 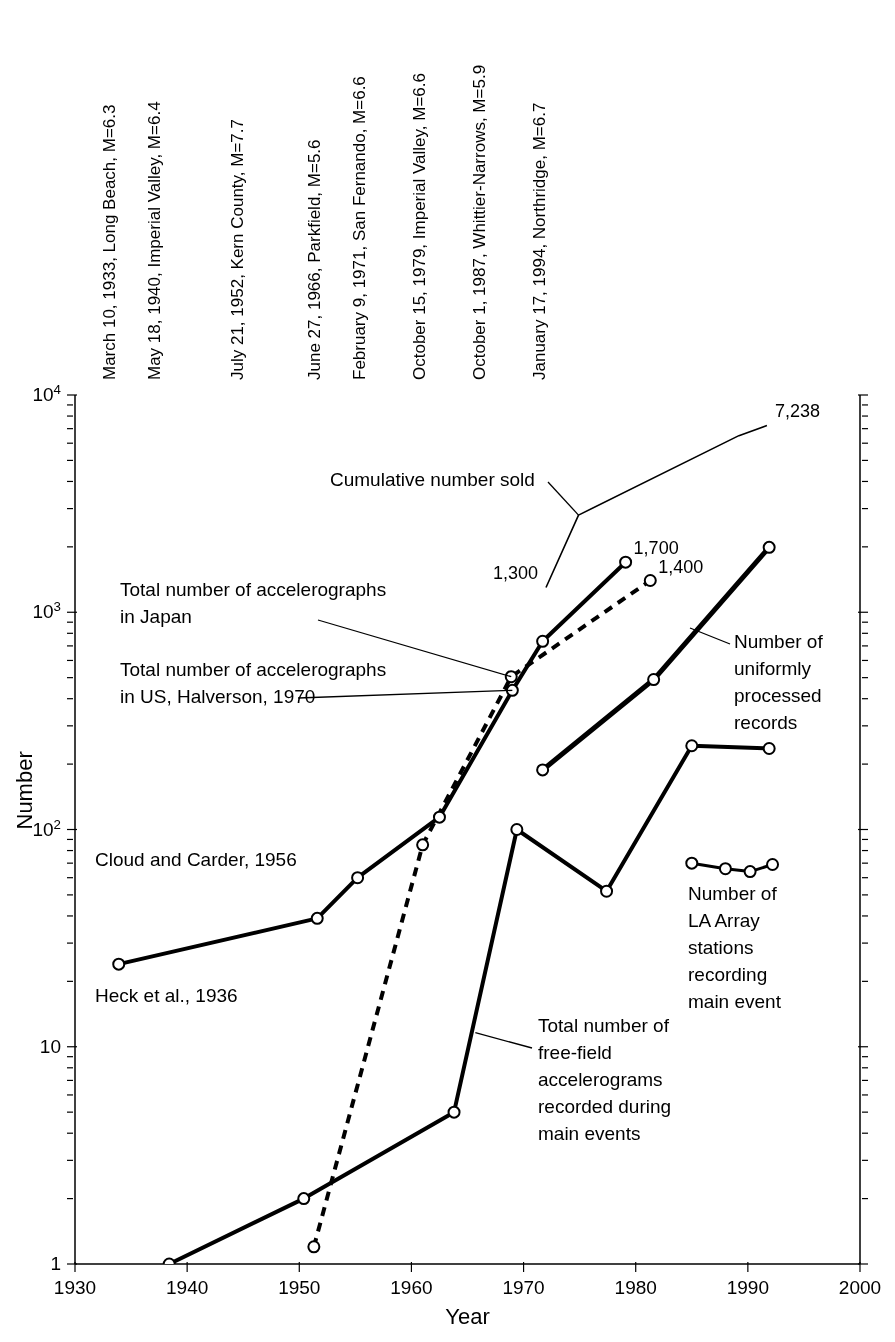 What do you see at coordinates (253, 603) in the screenshot?
I see `annotation: Total number of accelerographs in Japan` at bounding box center [253, 603].